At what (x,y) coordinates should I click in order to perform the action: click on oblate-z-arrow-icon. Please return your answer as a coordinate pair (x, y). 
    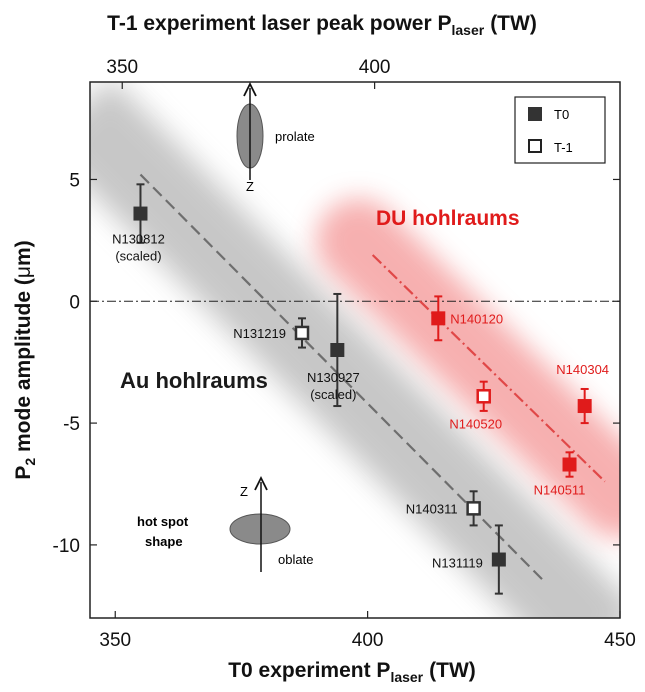
    Looking at the image, I should click on (261, 483).